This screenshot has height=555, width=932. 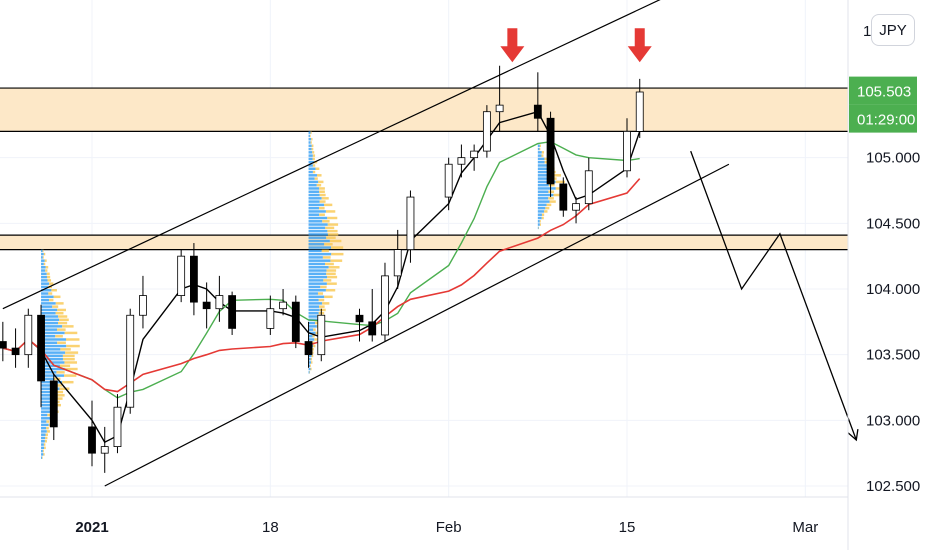 What do you see at coordinates (893, 355) in the screenshot?
I see `price-tick-label: 103.500` at bounding box center [893, 355].